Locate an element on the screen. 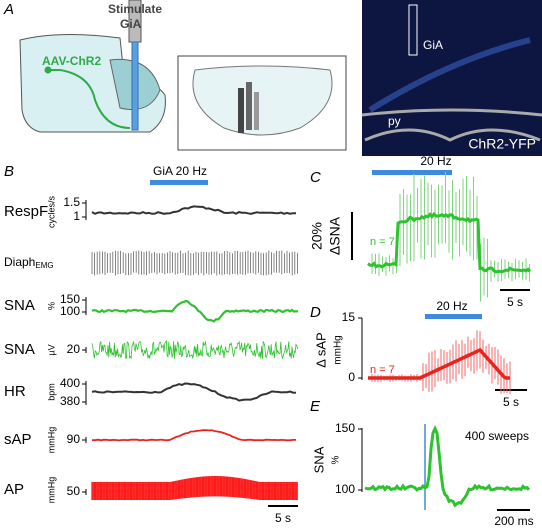 The height and width of the screenshot is (528, 542). trace-label: AP is located at coordinates (14, 489).